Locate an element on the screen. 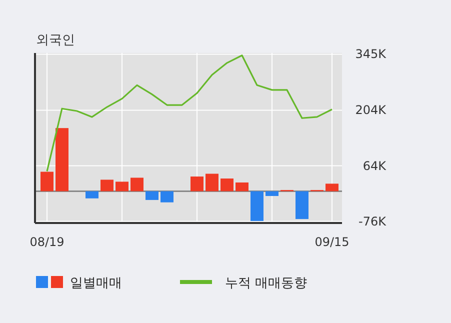 This screenshot has width=451, height=323. legend-label: 일별매매 is located at coordinates (96, 283).